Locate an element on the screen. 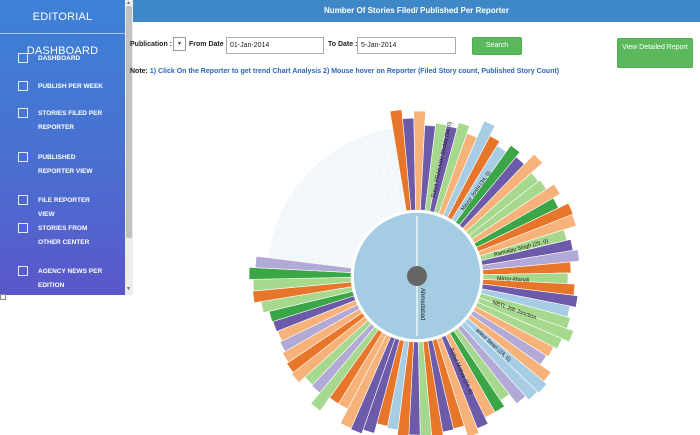  sidebar-item-label: DASHBOARD is located at coordinates (59, 58).